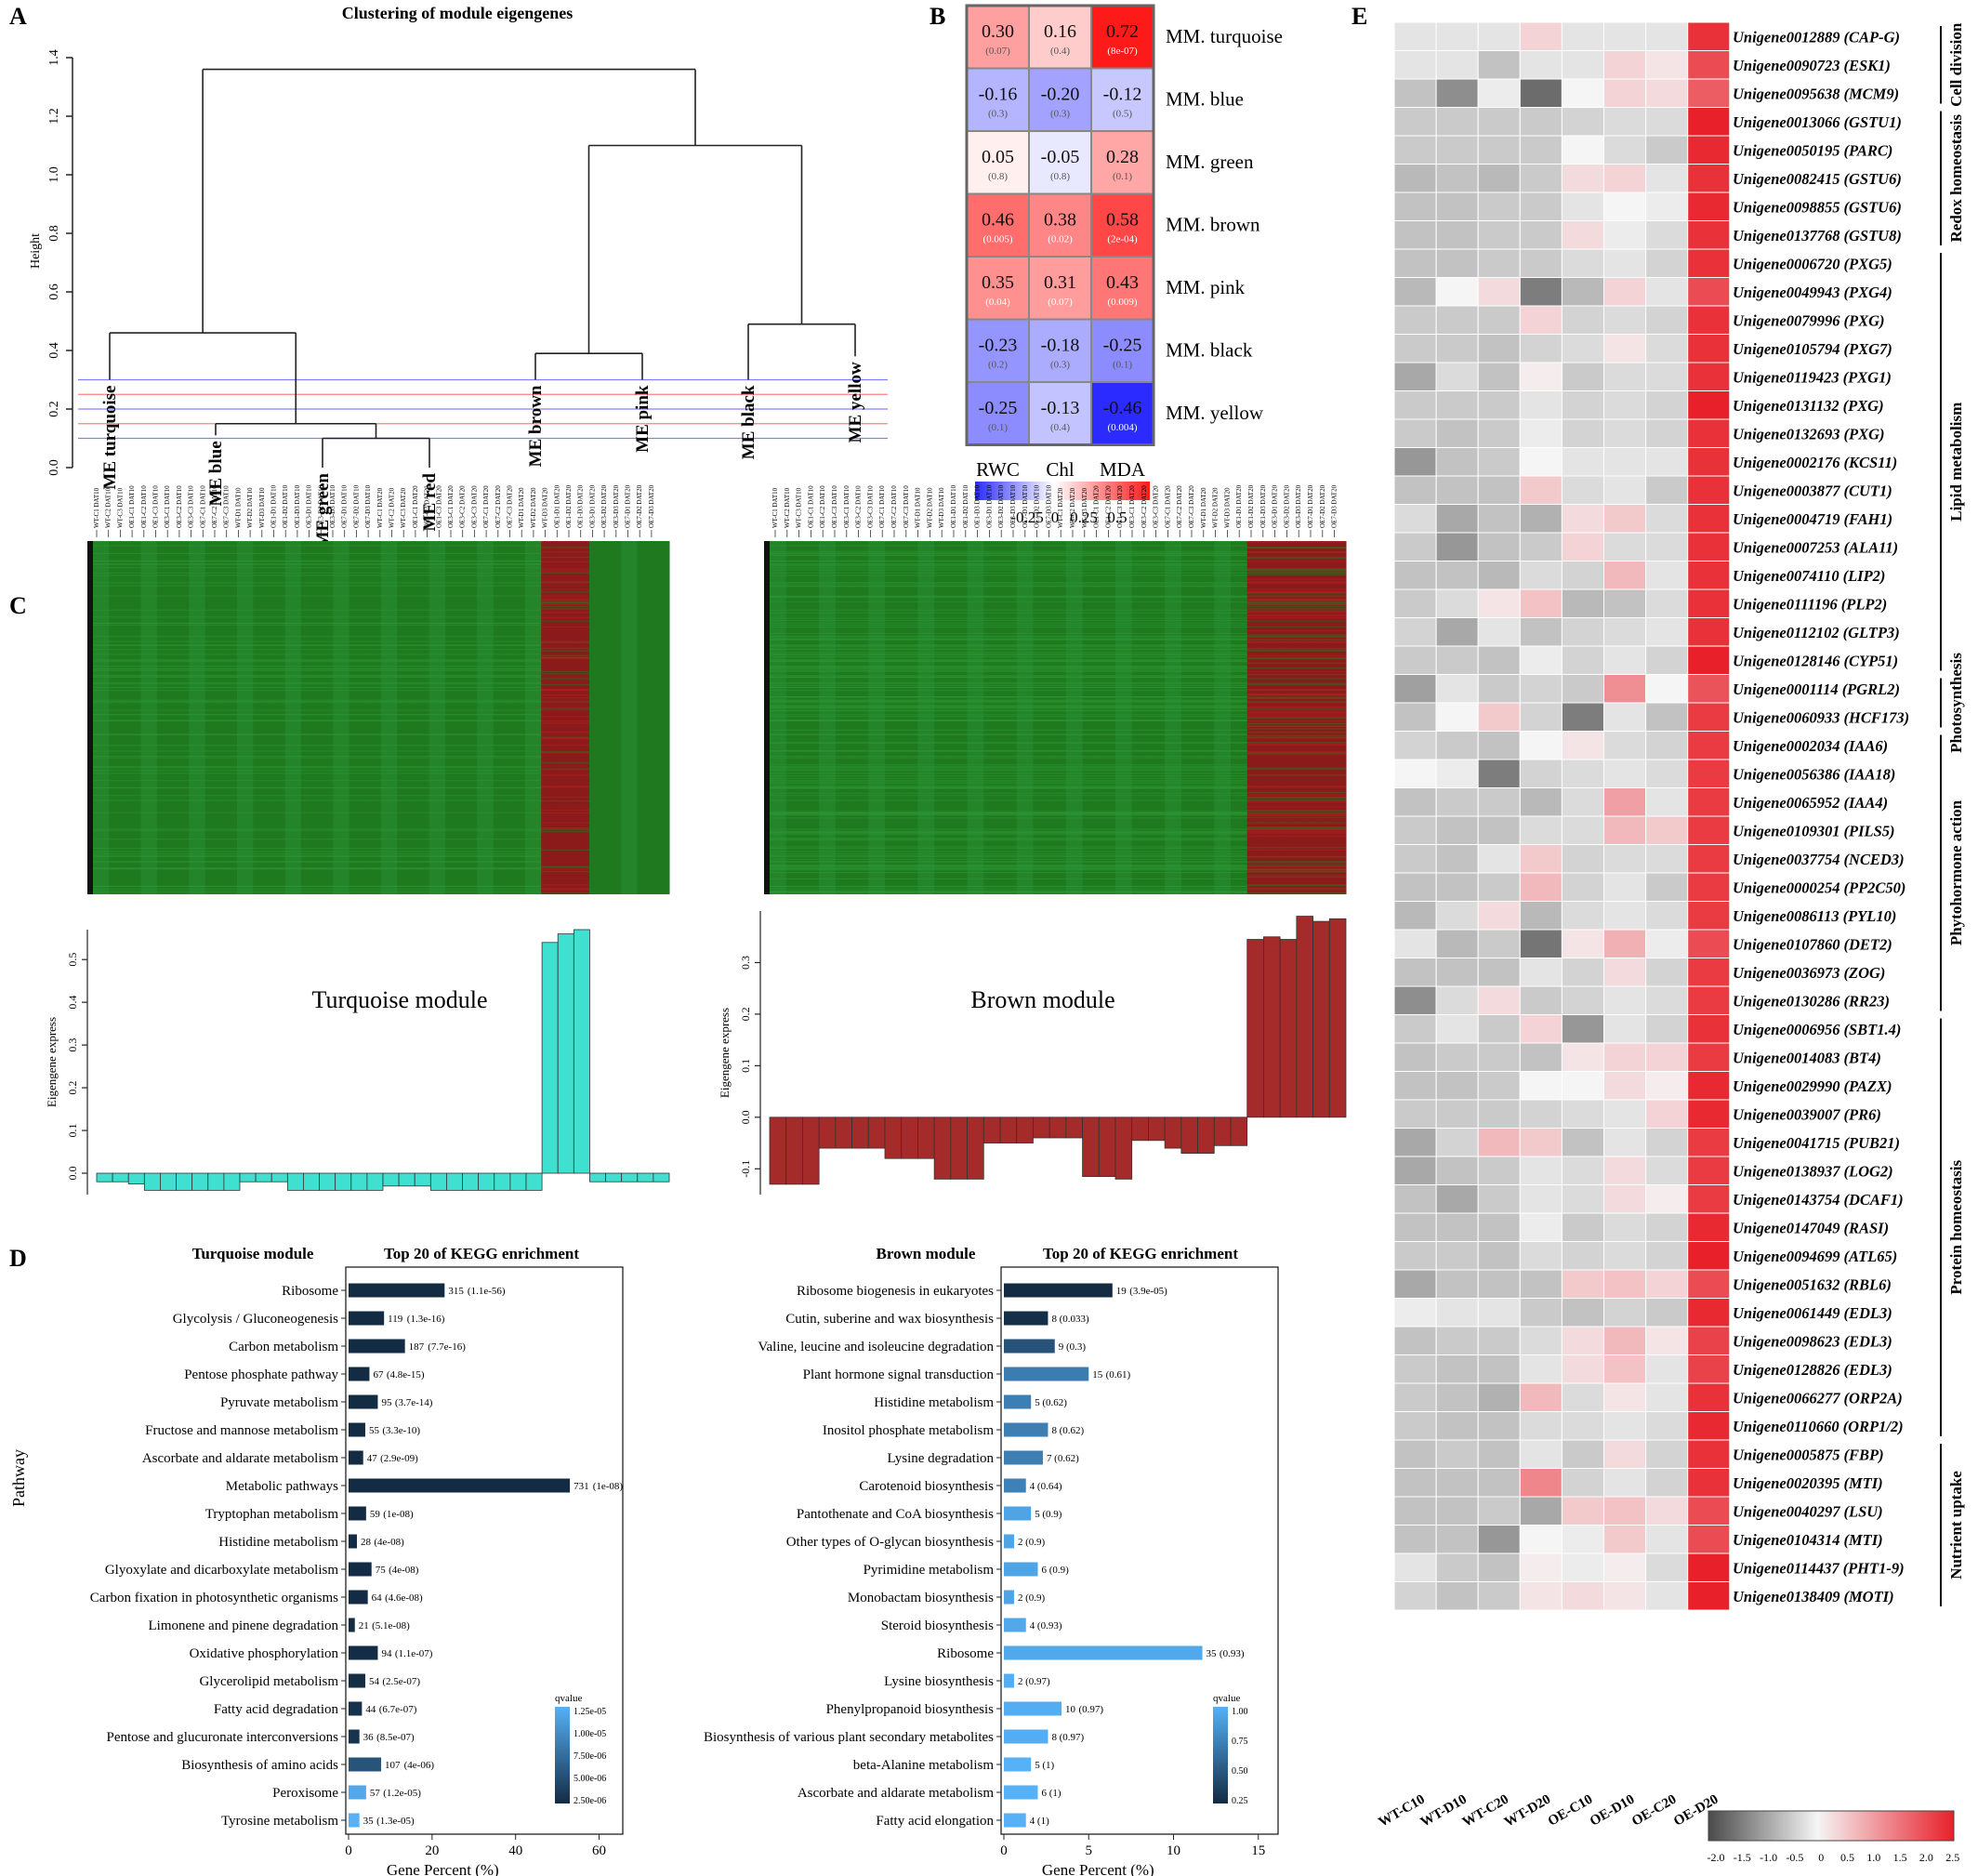 This screenshot has width=1978, height=1876. Describe the element at coordinates (366, 1542) in the screenshot. I see `turquoise-kegg-count-label: 28` at that location.